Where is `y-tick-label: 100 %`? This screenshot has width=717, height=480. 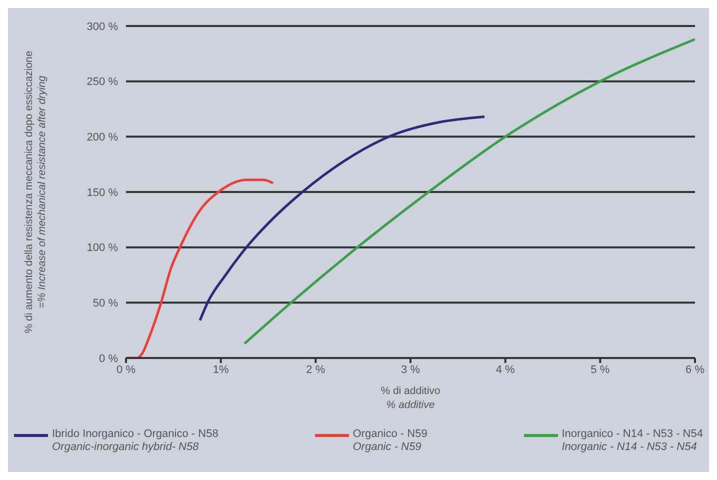 y-tick-label: 100 % is located at coordinates (102, 248).